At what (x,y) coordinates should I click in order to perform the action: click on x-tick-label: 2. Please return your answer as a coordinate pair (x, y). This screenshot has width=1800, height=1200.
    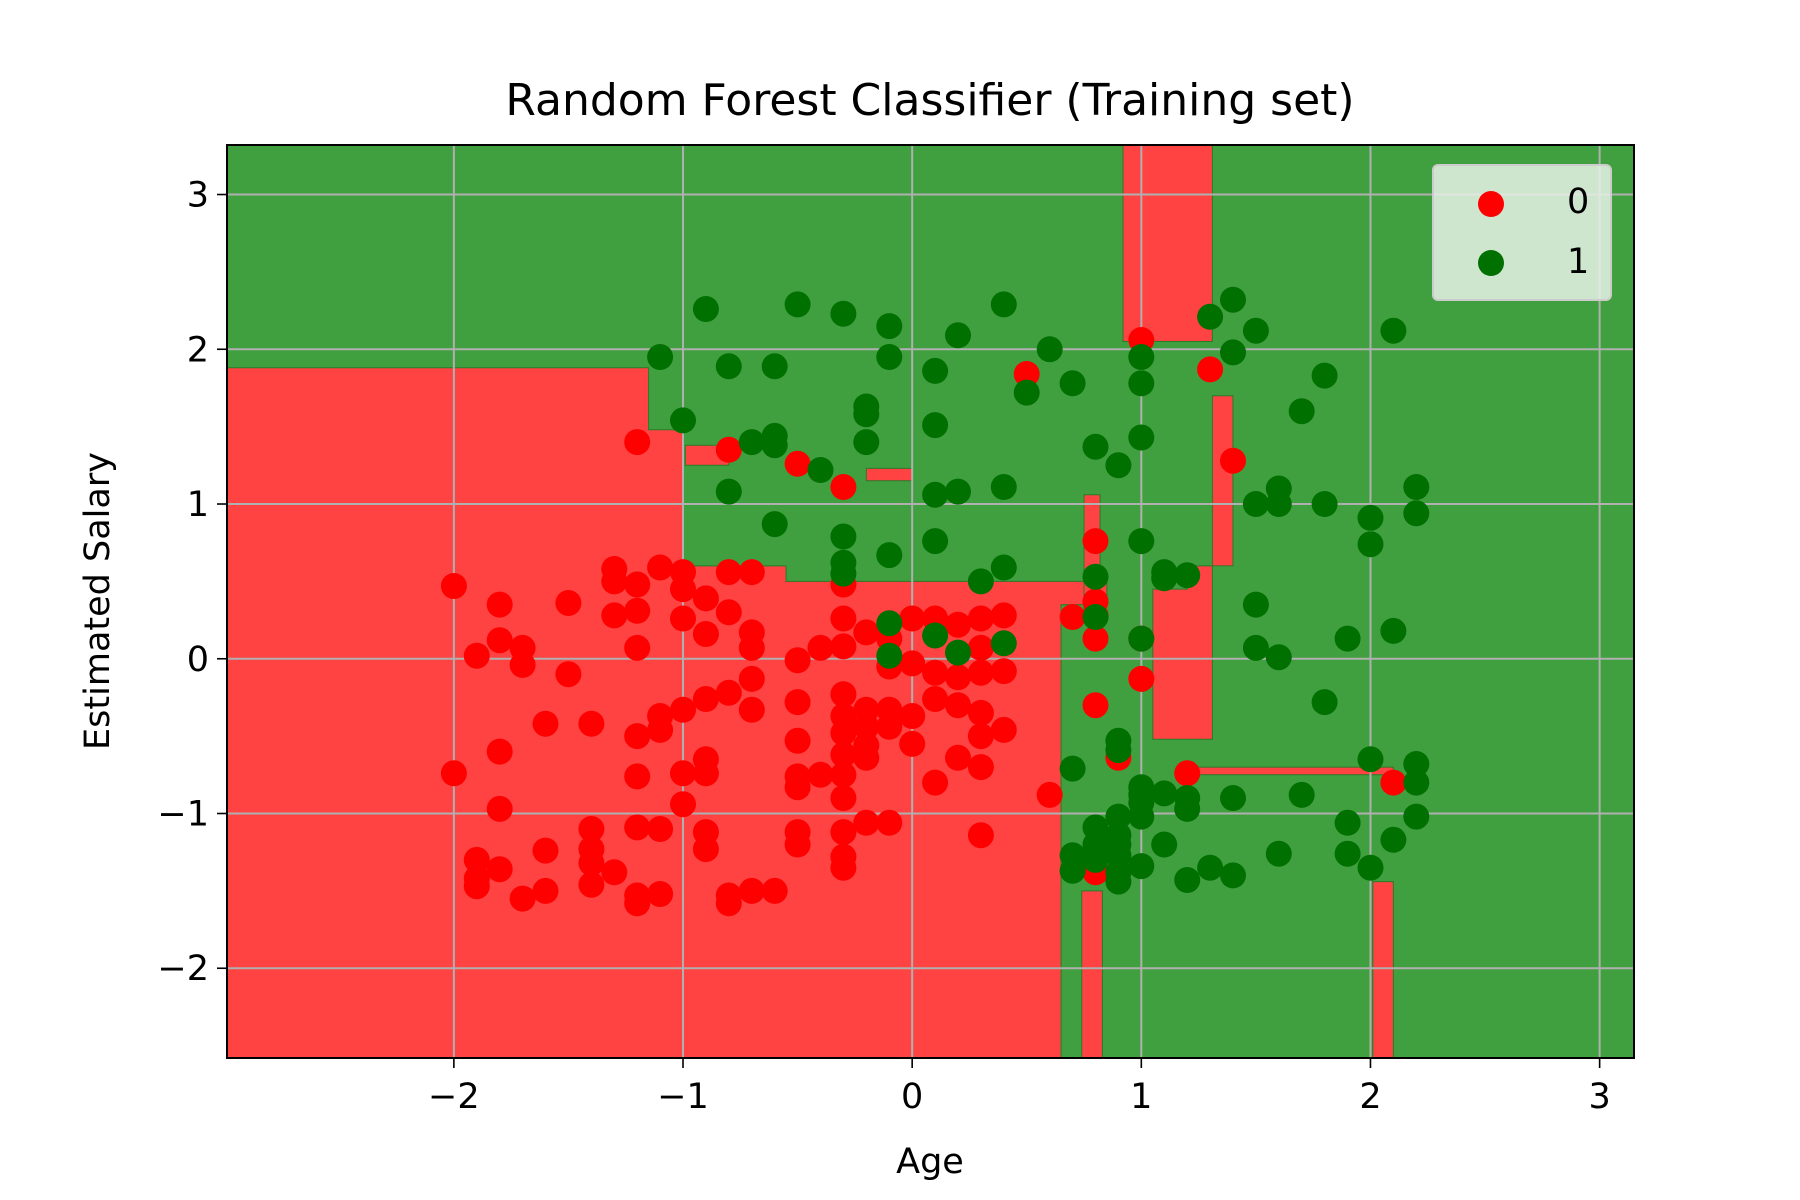
    Looking at the image, I should click on (1370, 1097).